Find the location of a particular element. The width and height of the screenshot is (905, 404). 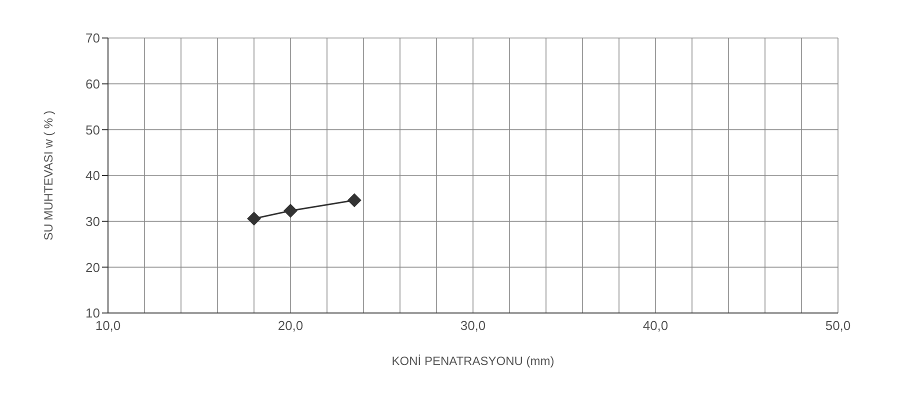

x-tick-label: 10,0 is located at coordinates (108, 326).